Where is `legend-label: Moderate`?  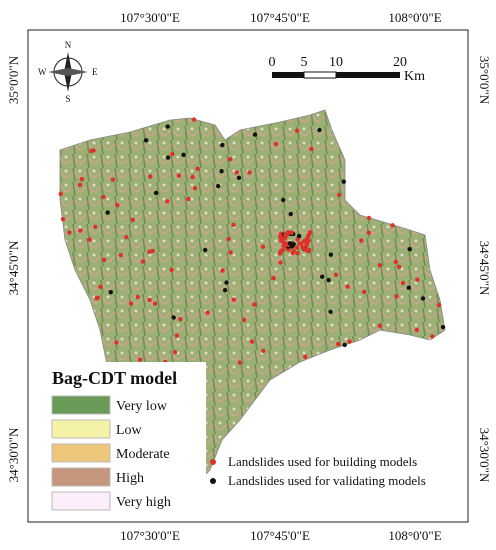
legend-label: Moderate is located at coordinates (143, 454).